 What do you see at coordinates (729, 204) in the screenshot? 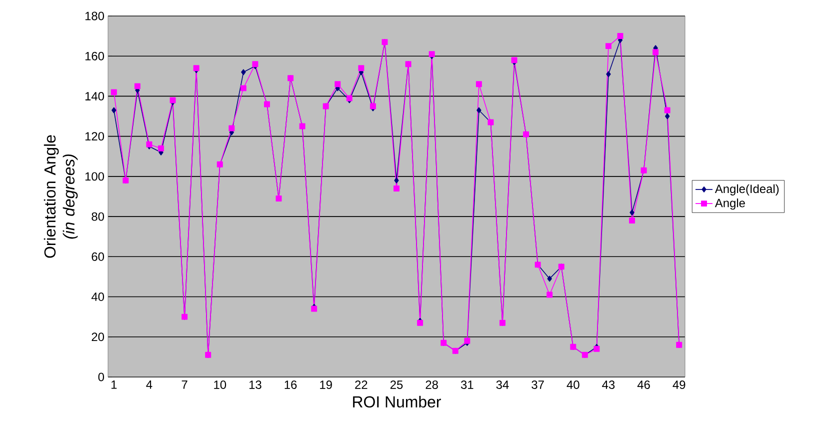
I see `legend-label: Angle` at bounding box center [729, 204].